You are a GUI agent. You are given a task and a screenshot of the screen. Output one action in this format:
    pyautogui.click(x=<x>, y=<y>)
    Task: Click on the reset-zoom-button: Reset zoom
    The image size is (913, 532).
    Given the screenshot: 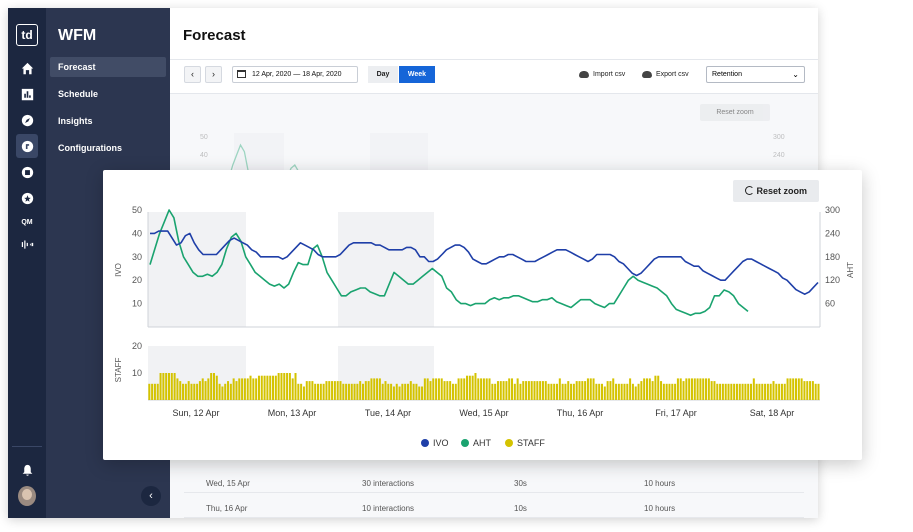 What is the action you would take?
    pyautogui.click(x=776, y=191)
    